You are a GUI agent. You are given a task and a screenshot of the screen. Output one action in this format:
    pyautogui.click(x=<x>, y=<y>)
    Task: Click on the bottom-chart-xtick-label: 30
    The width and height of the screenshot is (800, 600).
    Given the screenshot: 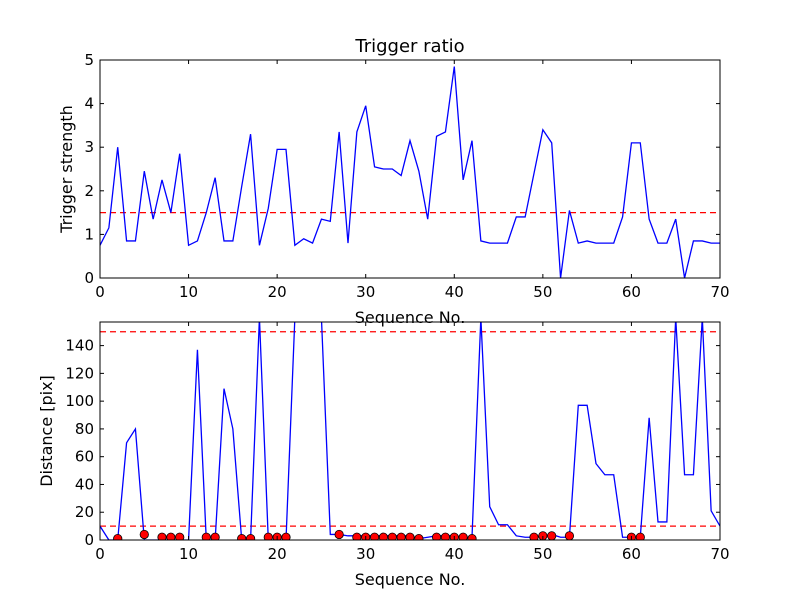 What is the action you would take?
    pyautogui.click(x=365, y=554)
    